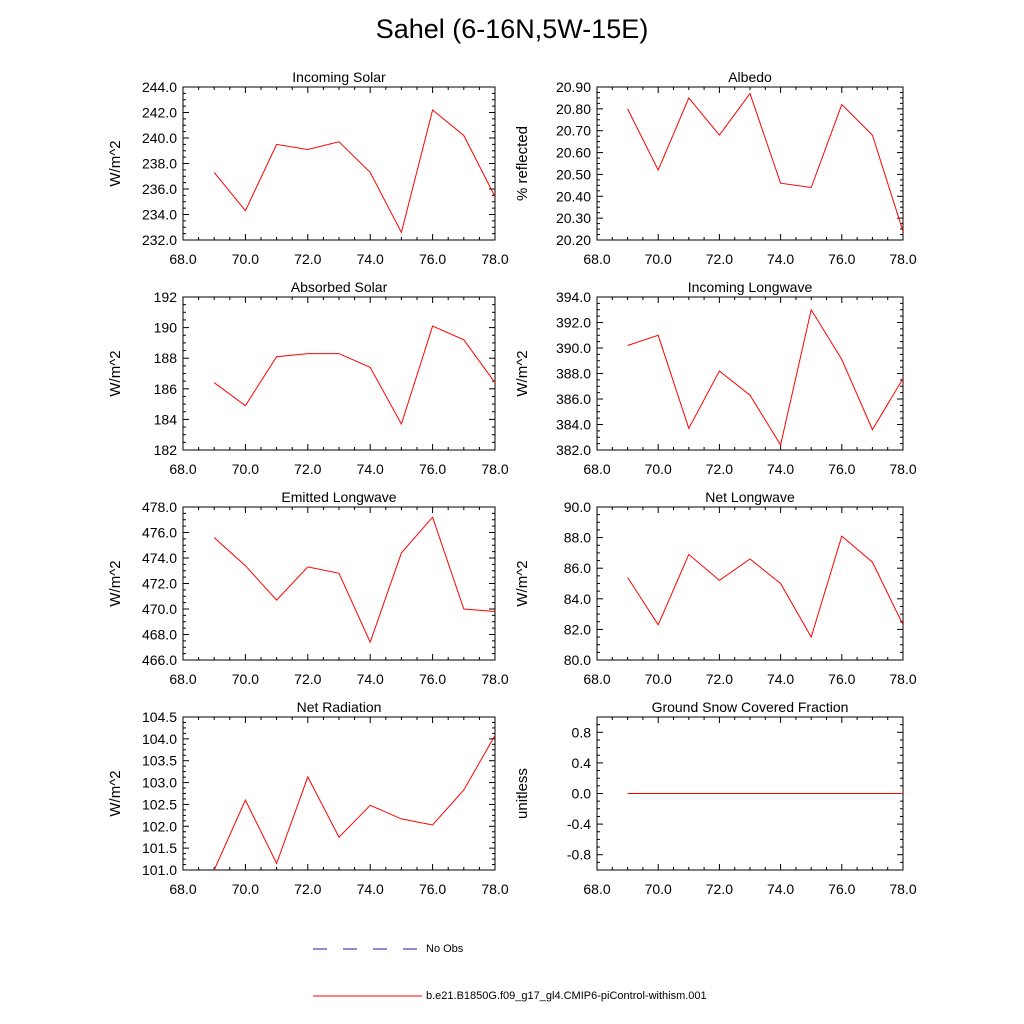  What do you see at coordinates (339, 583) in the screenshot?
I see `panel-5-frame` at bounding box center [339, 583].